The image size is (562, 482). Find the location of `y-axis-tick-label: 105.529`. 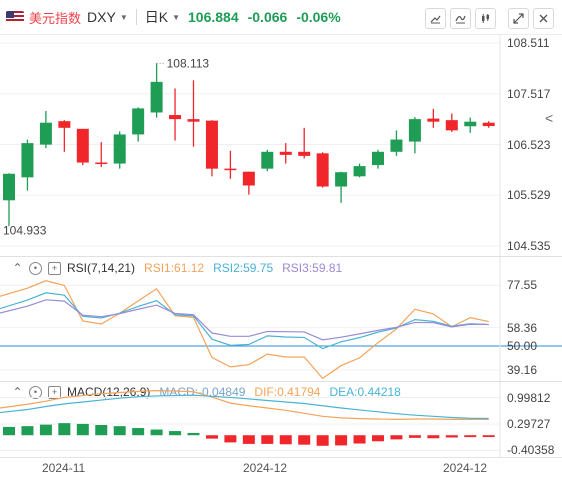

y-axis-tick-label: 105.529 is located at coordinates (529, 195).